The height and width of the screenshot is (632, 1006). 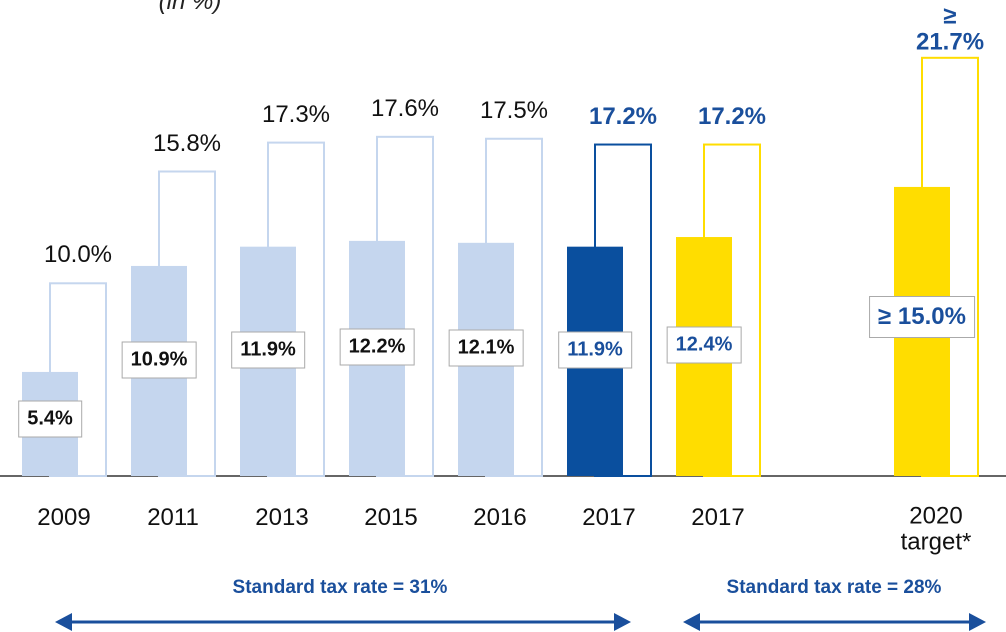 What do you see at coordinates (936, 529) in the screenshot?
I see `x-tick-label: 2020 target*` at bounding box center [936, 529].